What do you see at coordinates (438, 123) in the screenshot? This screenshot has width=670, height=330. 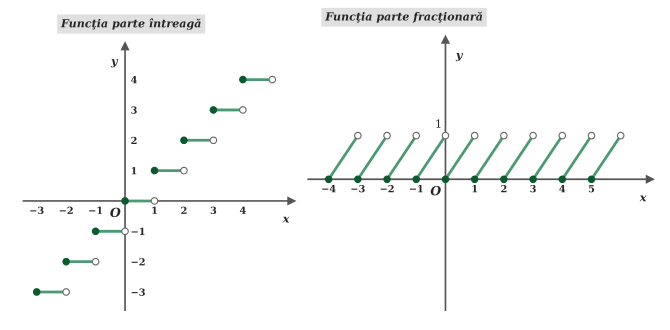 I see `annotation: 1` at bounding box center [438, 123].